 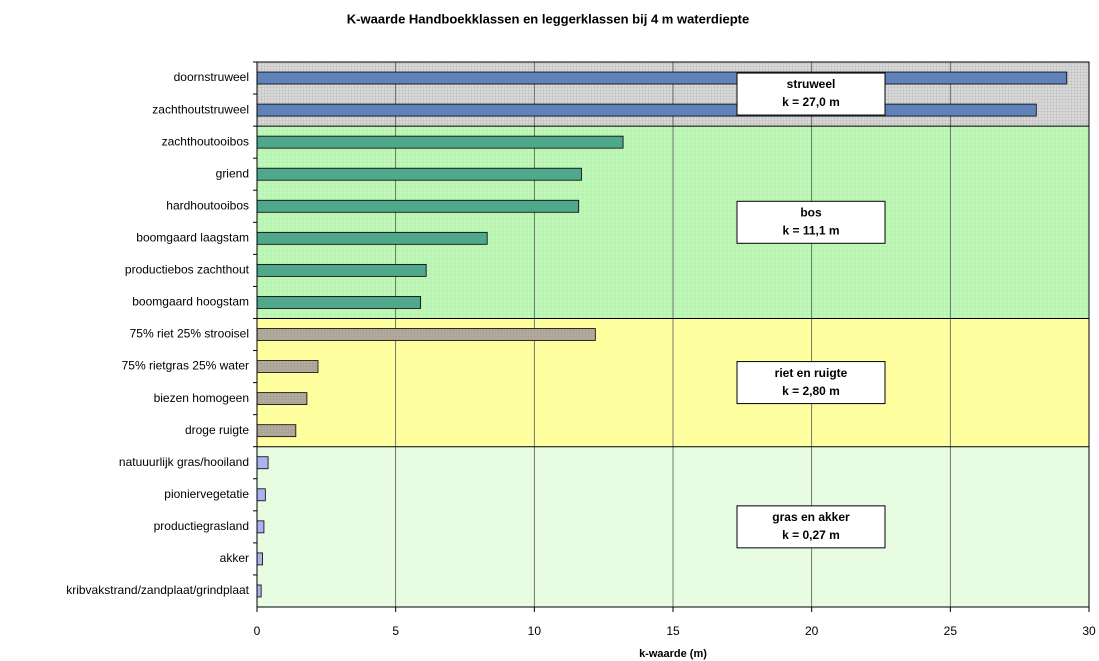 What do you see at coordinates (207, 205) in the screenshot?
I see `y-tick-label: hardhoutooibos` at bounding box center [207, 205].